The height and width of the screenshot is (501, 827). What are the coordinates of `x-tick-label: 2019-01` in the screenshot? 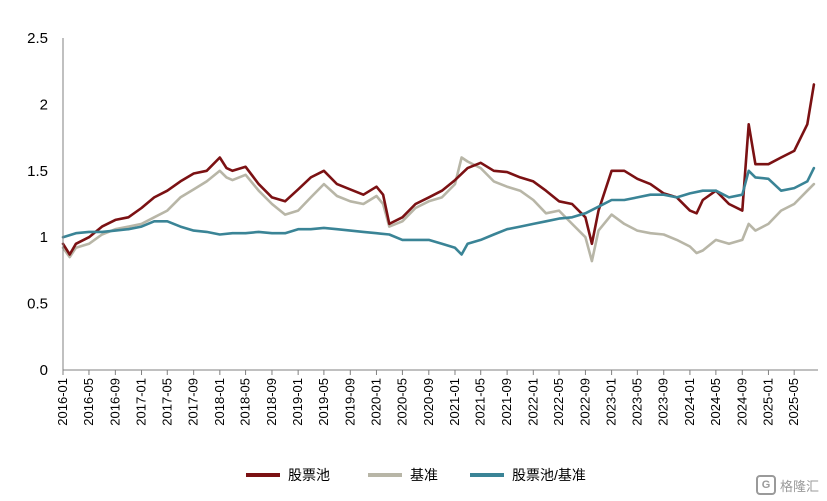 It's located at (297, 402).